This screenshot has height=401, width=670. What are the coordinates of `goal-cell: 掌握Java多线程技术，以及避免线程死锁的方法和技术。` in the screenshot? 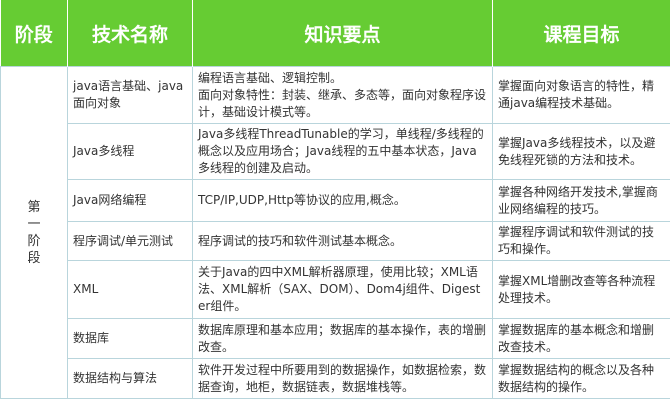 It's located at (581, 151).